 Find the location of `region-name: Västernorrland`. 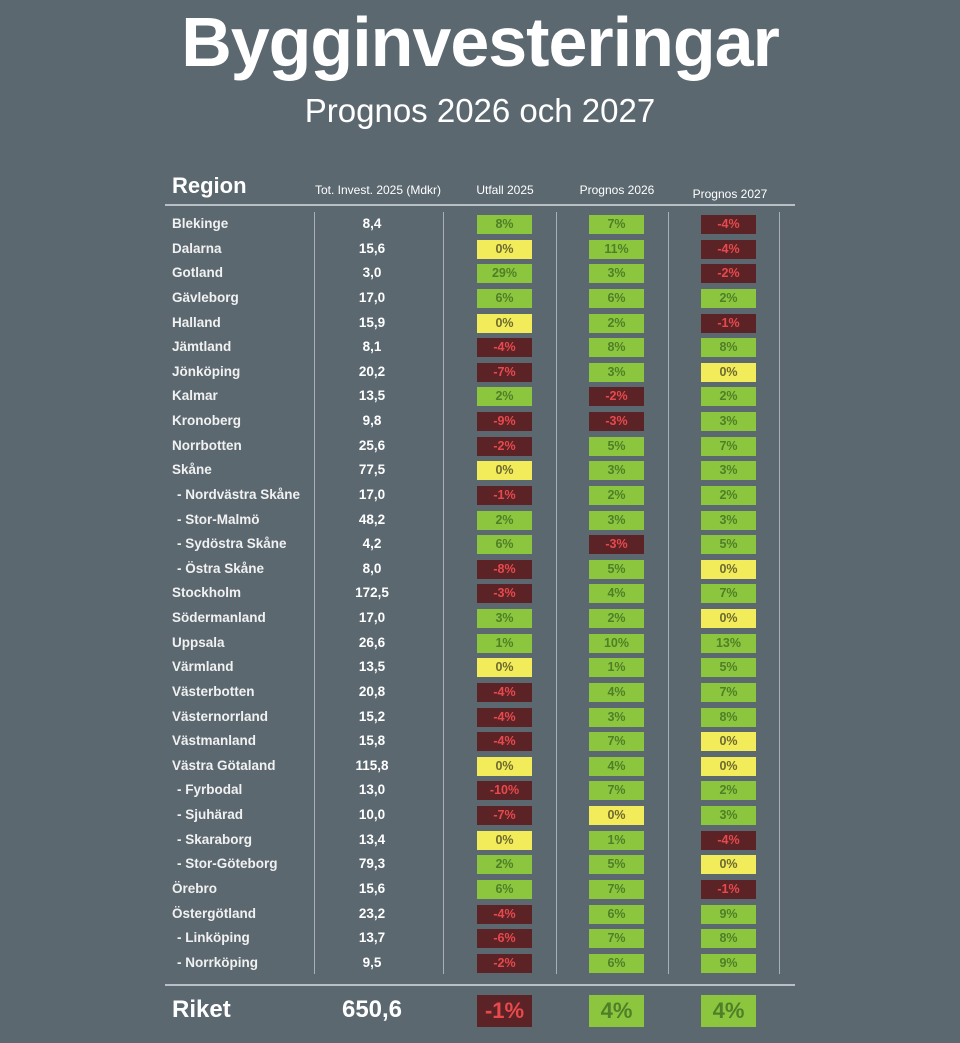

region-name: Västernorrland is located at coordinates (220, 716).